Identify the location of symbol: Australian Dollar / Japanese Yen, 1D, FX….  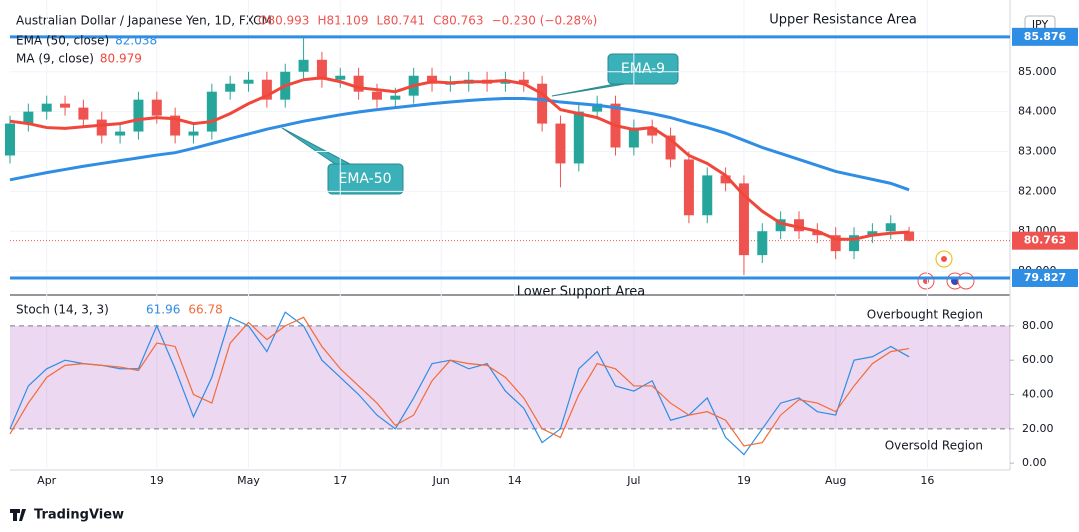
(144, 21).